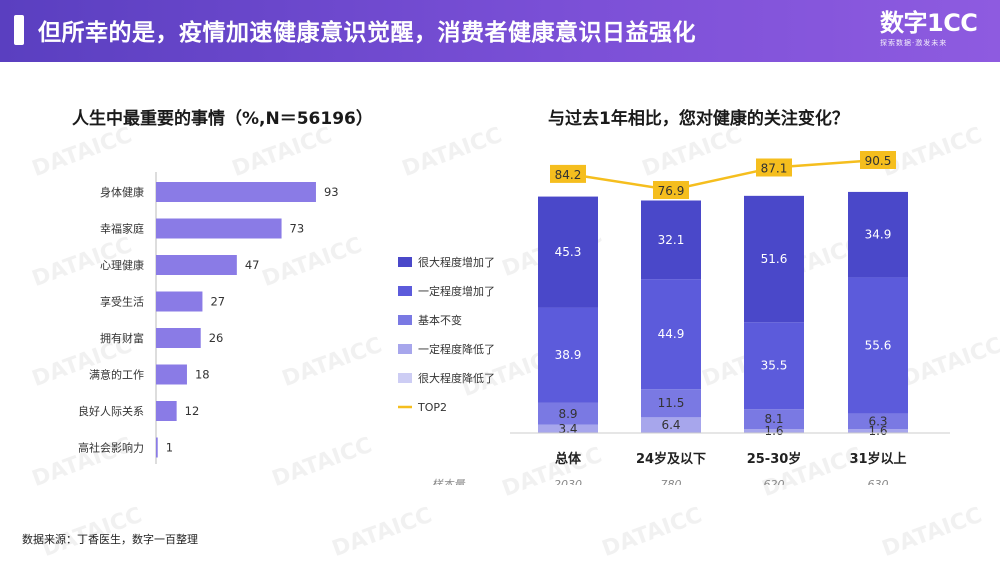 The width and height of the screenshot is (1000, 563). I want to click on slide-title: 但所幸的是，疫情加速健康意识觉醒，消费者健康意识日益强化, so click(367, 33).